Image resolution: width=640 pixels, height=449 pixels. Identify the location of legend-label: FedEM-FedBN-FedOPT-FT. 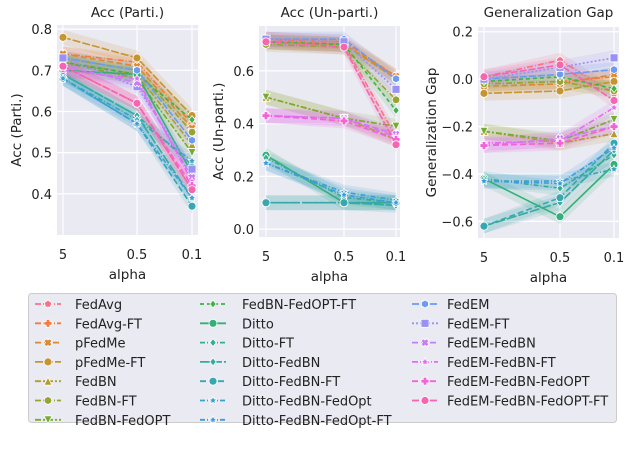
(527, 402).